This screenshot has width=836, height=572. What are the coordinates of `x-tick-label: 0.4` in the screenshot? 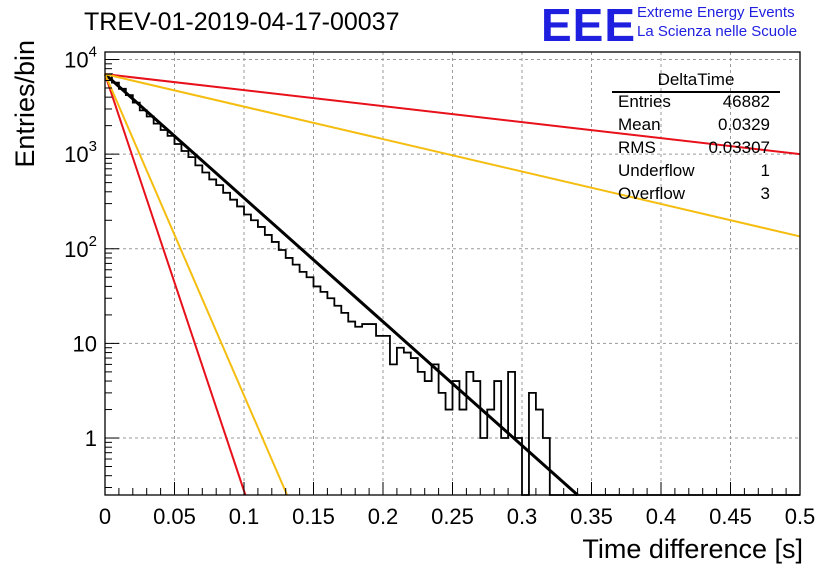 It's located at (661, 516).